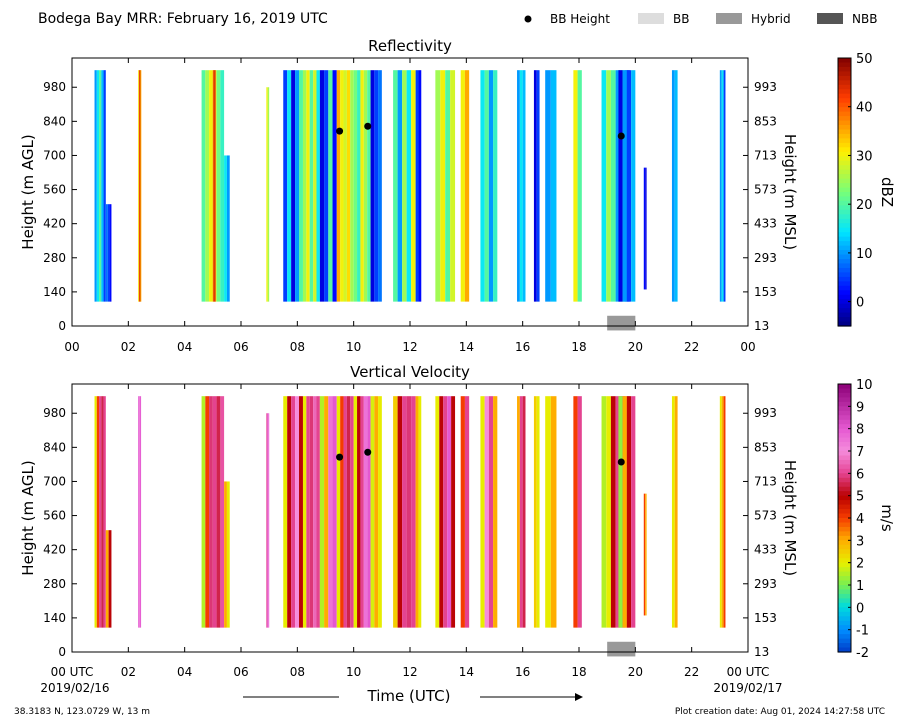 The width and height of the screenshot is (900, 725). Describe the element at coordinates (240, 672) in the screenshot. I see `x-tick-label: 06` at that location.